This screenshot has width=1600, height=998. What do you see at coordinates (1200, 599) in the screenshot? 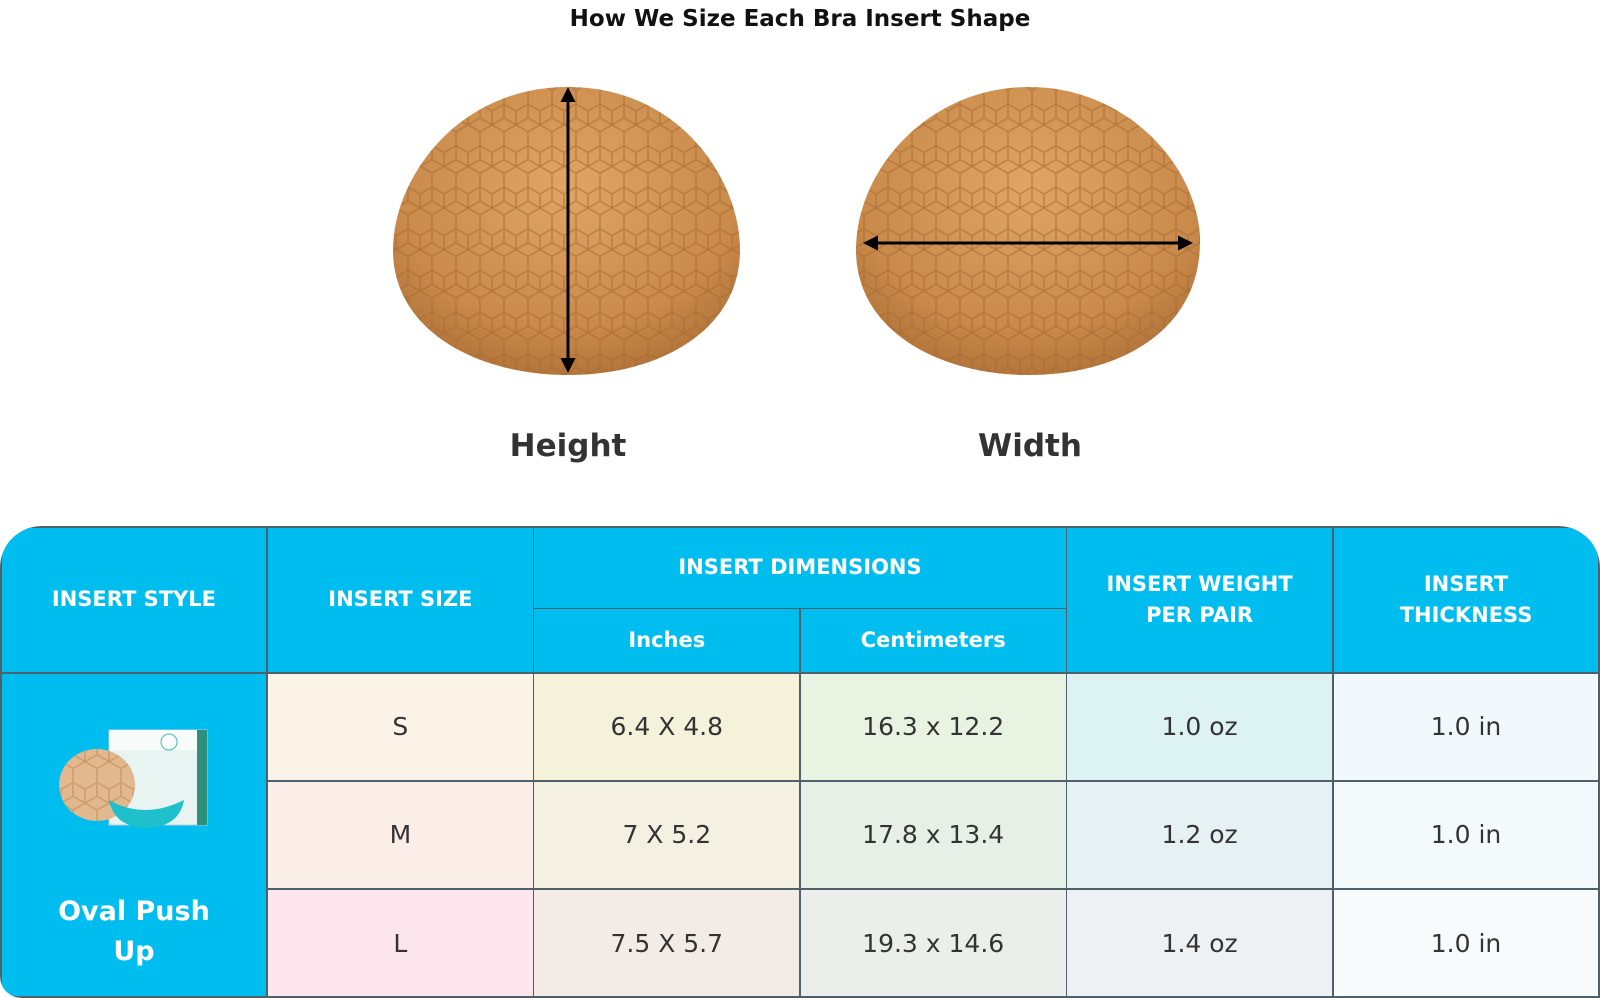
I see `header-cell: INSERT WEIGHT PER PAIR` at bounding box center [1200, 599].